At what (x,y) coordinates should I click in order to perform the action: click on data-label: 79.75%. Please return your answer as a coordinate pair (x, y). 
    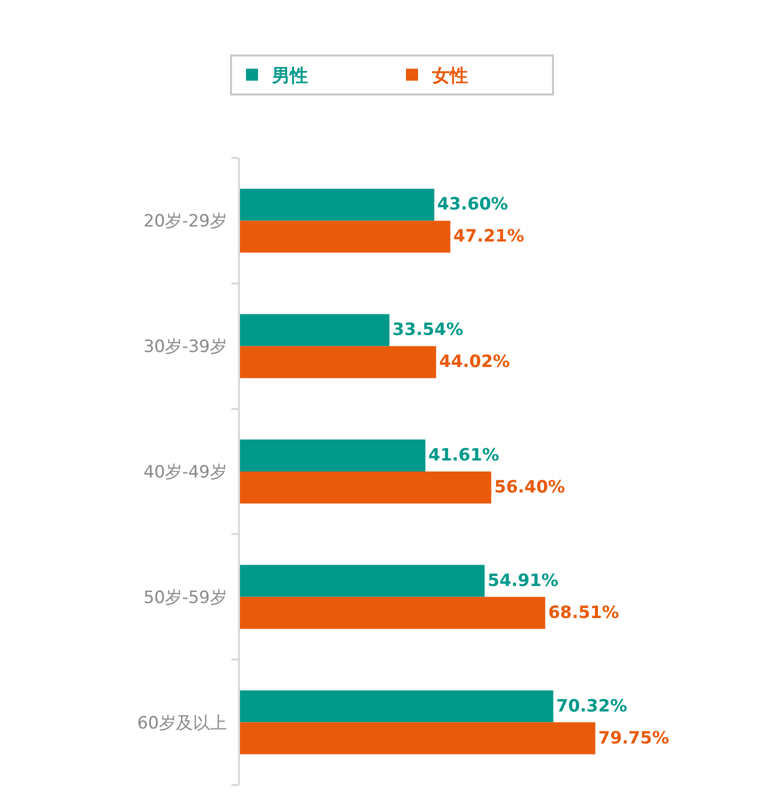
    Looking at the image, I should click on (634, 738).